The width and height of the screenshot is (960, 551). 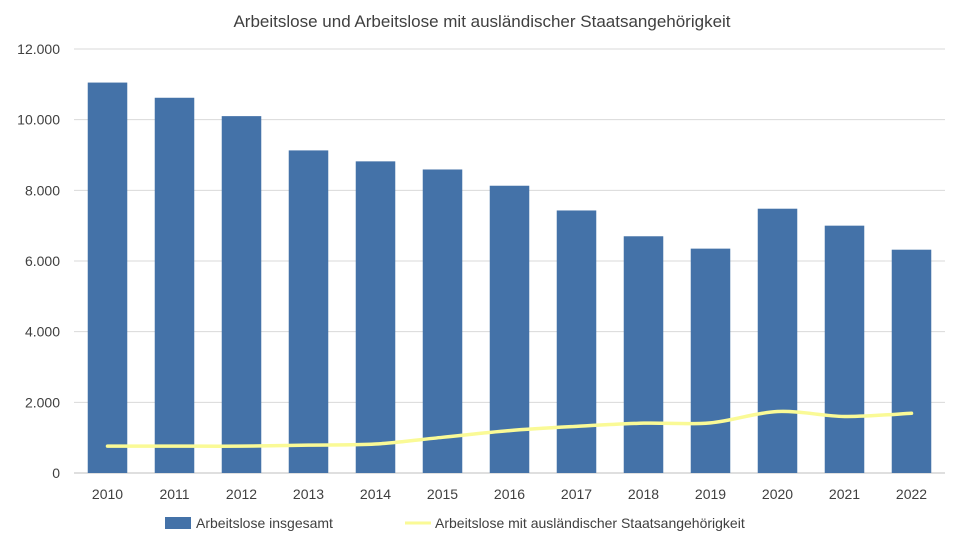 I want to click on x-tick-label: 2017, so click(x=576, y=494).